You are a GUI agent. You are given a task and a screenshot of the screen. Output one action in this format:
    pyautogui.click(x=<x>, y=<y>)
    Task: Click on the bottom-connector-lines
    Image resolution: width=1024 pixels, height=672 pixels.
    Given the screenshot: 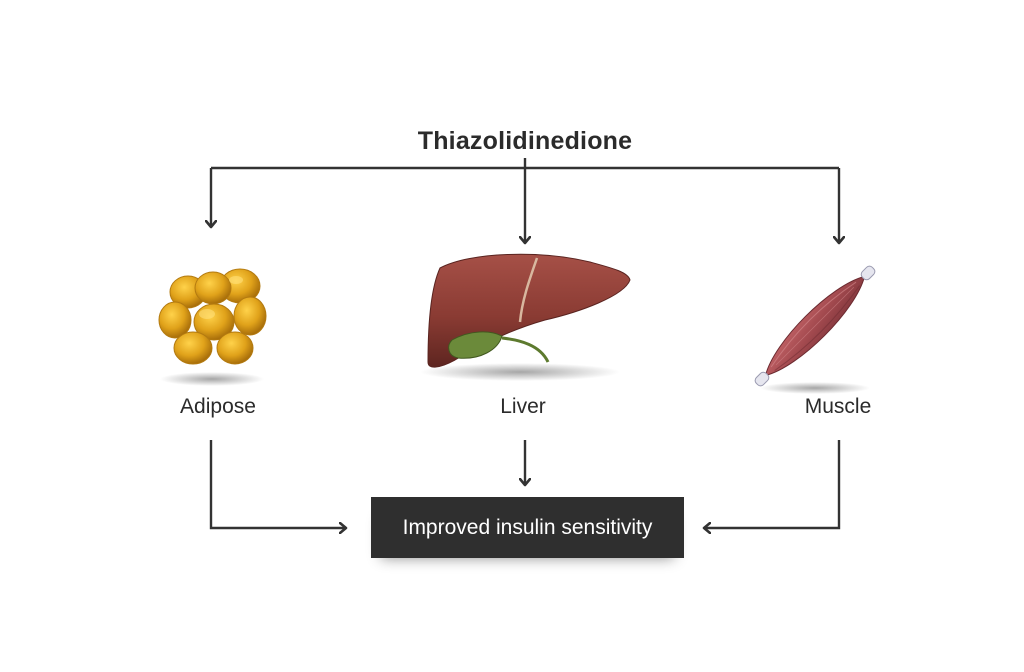 What is the action you would take?
    pyautogui.click(x=525, y=484)
    